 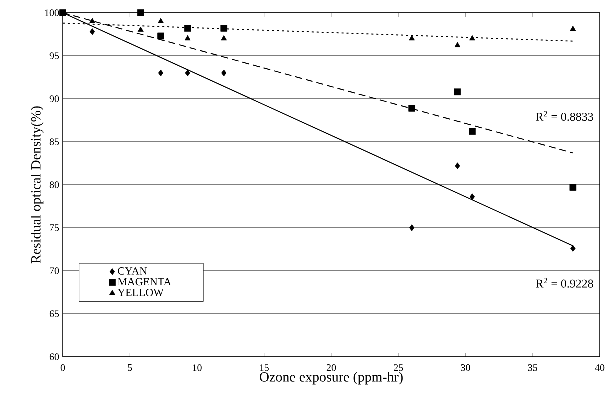 I want to click on x-tick-label: 25, so click(x=399, y=368).